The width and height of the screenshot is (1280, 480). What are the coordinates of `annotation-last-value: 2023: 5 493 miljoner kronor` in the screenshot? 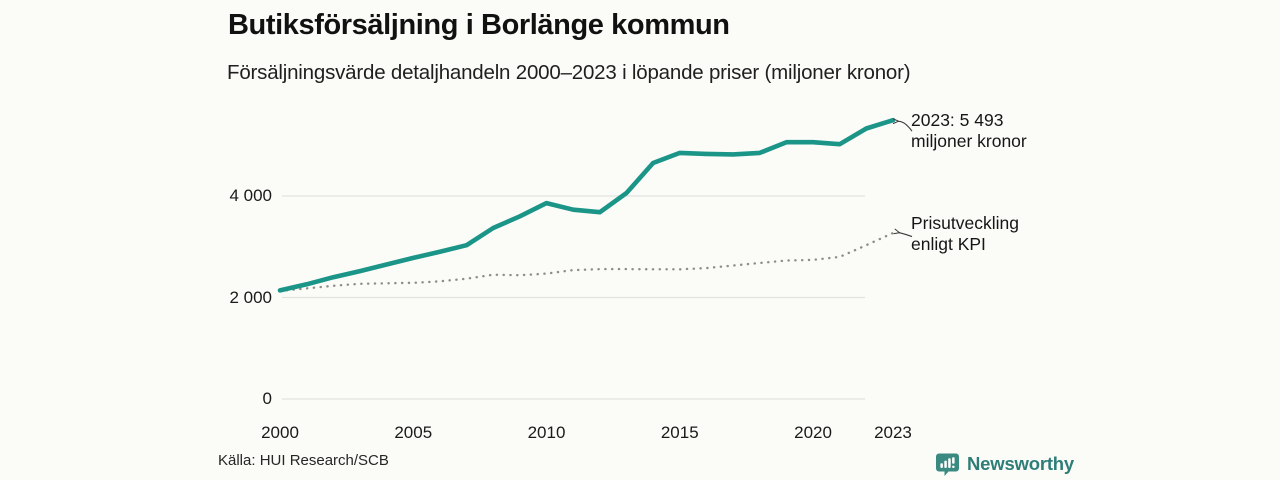 It's located at (969, 131).